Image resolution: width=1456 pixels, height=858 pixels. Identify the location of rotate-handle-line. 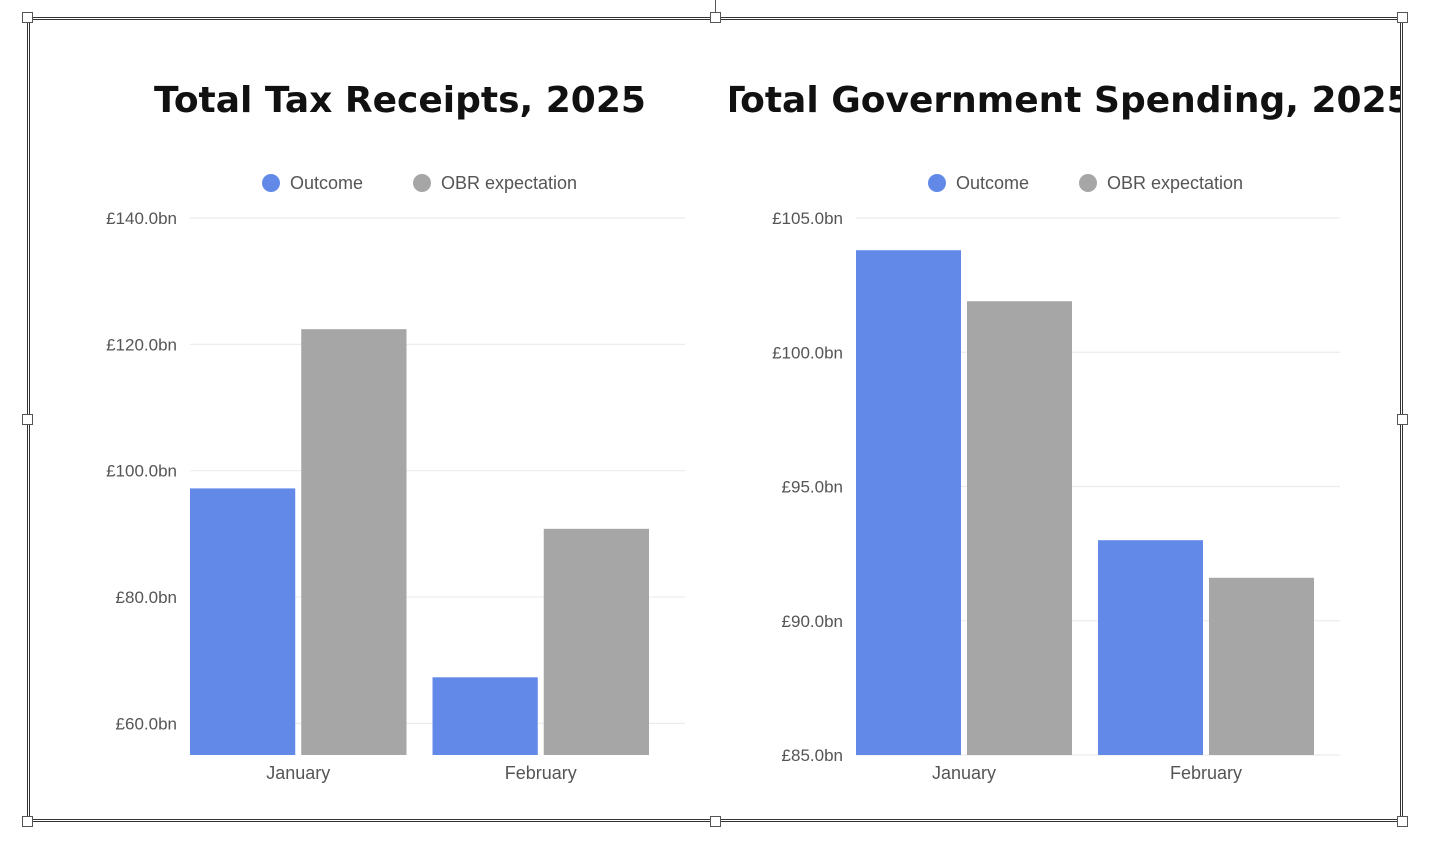
(715, 6).